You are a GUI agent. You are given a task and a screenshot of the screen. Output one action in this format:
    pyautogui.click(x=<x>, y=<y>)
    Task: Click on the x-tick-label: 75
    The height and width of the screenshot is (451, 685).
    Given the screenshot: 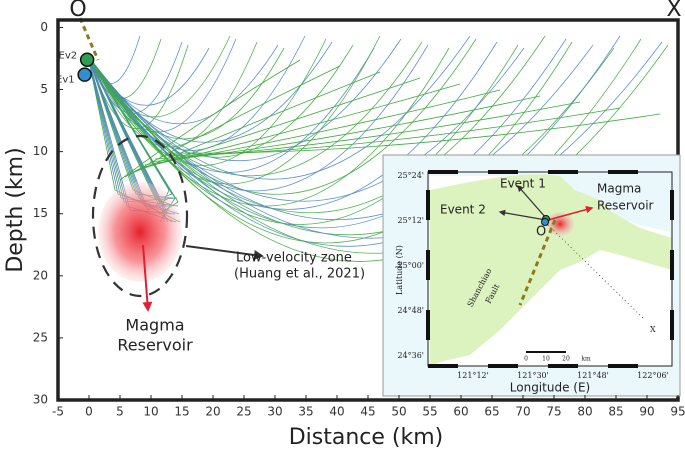 What is the action you would take?
    pyautogui.click(x=553, y=412)
    